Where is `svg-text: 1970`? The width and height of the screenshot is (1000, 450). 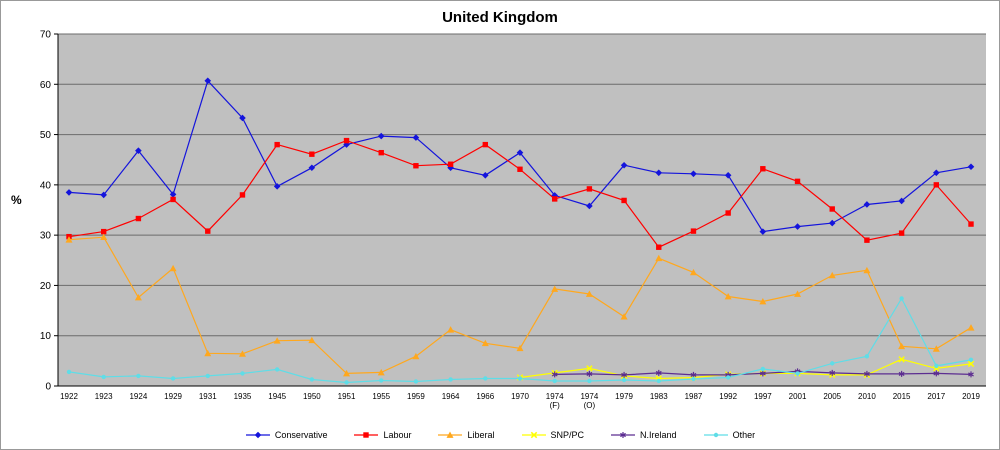
svg-text: 1970 is located at coordinates (520, 396).